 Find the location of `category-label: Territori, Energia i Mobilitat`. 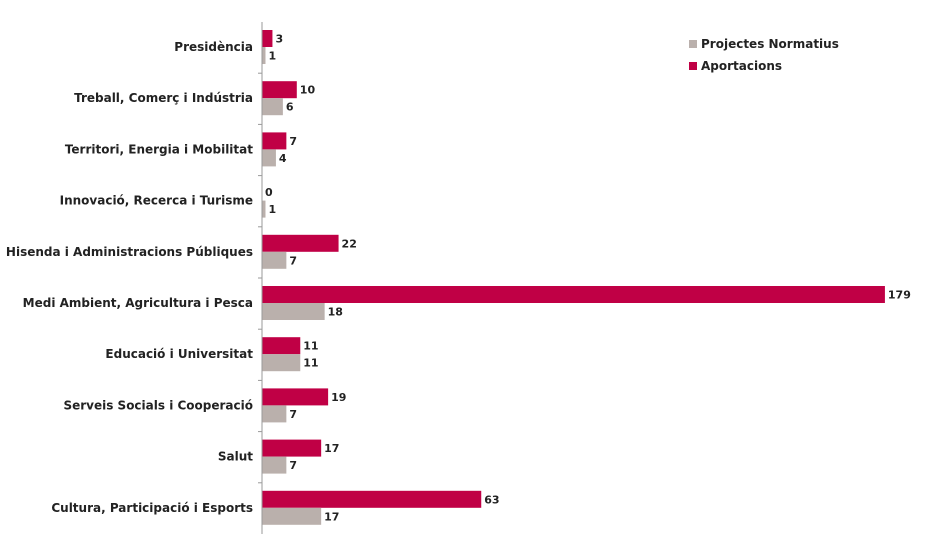

category-label: Territori, Energia i Mobilitat is located at coordinates (159, 149).